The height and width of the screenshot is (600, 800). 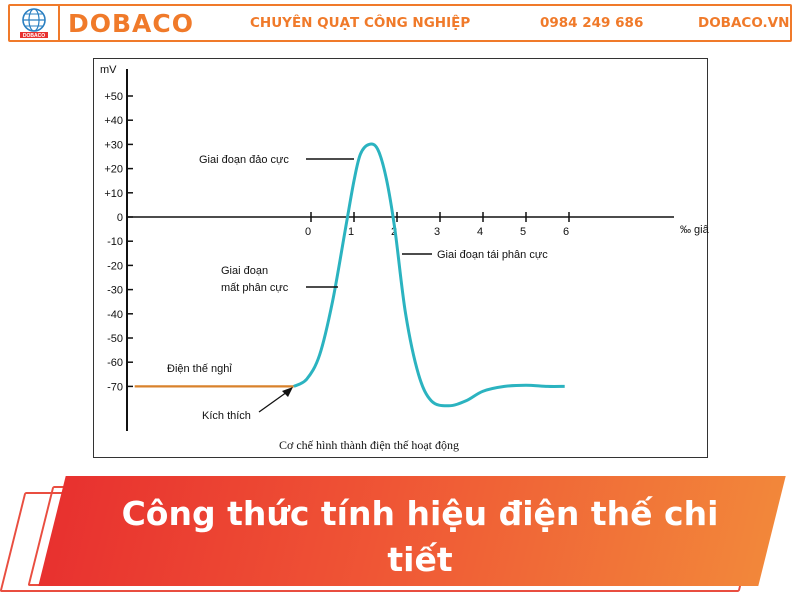 What do you see at coordinates (287, 392) in the screenshot?
I see `stimulus-arrow-head` at bounding box center [287, 392].